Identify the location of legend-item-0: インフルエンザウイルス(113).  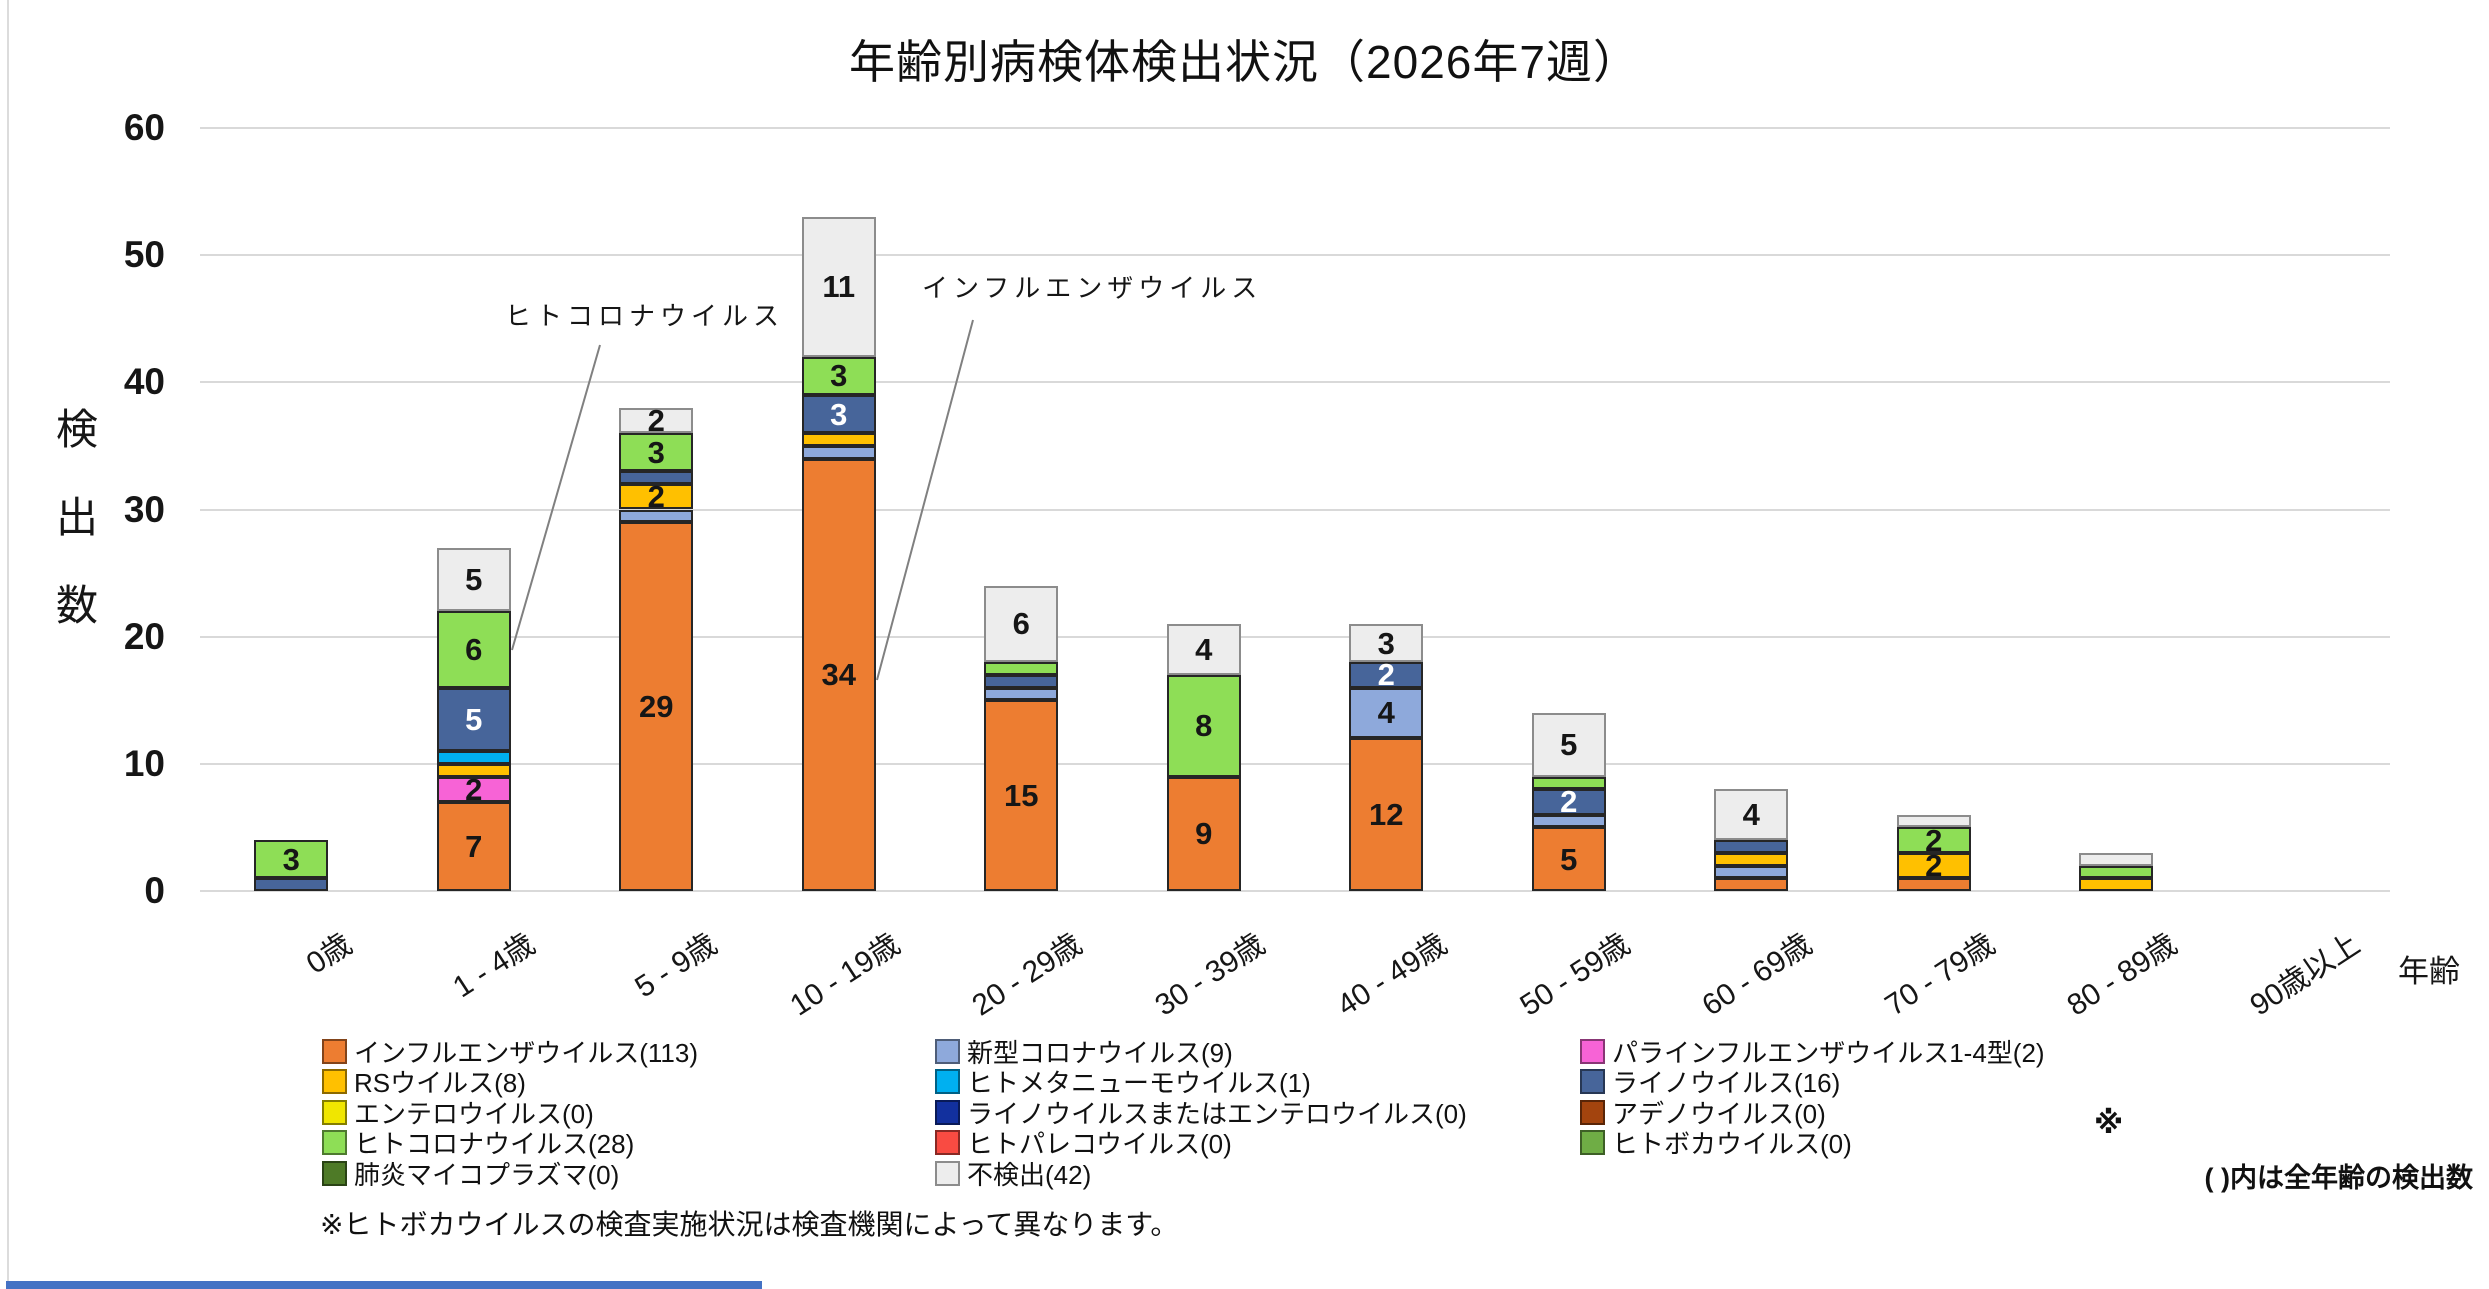
(510, 1052).